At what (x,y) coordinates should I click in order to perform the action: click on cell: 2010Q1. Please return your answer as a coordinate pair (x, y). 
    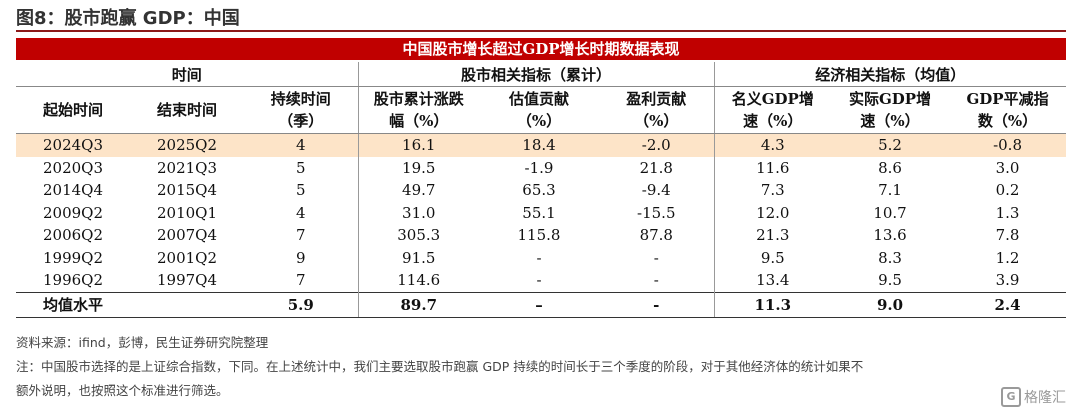
    Looking at the image, I should click on (186, 212).